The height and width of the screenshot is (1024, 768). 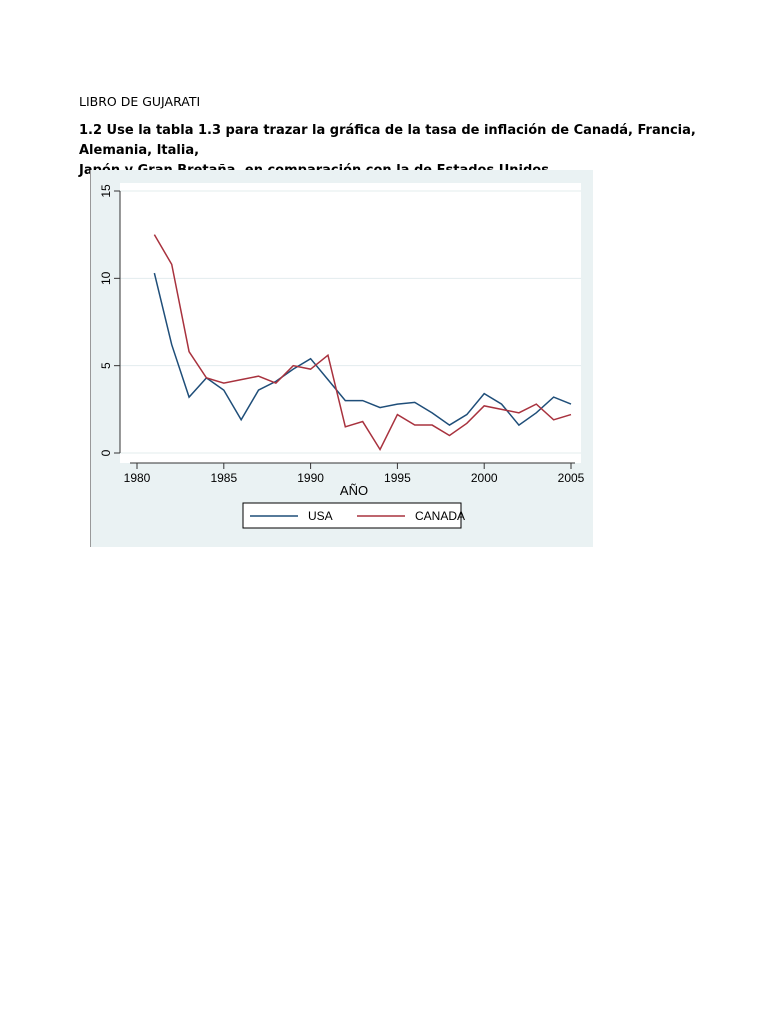 I want to click on y-tick-label: 15, so click(x=106, y=191).